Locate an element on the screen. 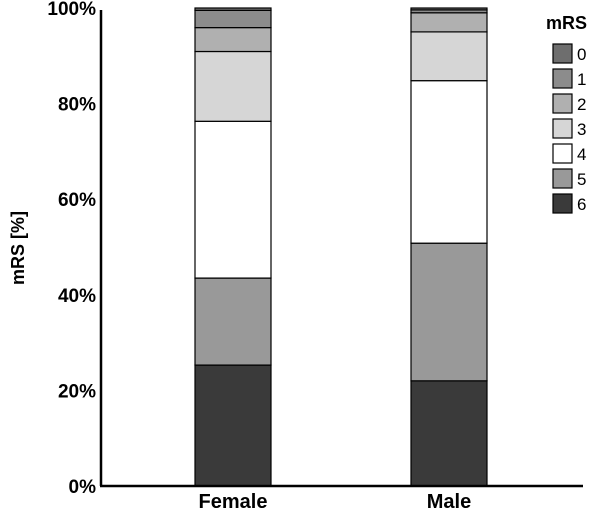  y-tick-labels: 0% 20% 40% 60% 80% 100% is located at coordinates (71, 249).